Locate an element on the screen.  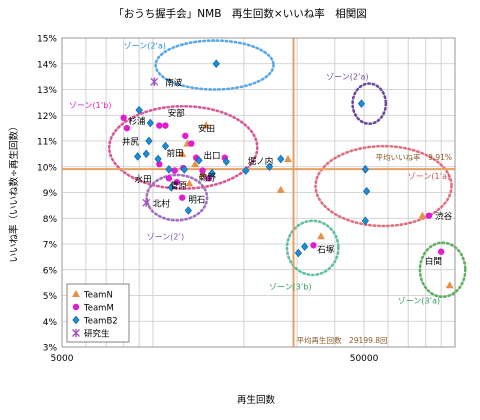
y-tick-label: 14% is located at coordinates (47, 65).